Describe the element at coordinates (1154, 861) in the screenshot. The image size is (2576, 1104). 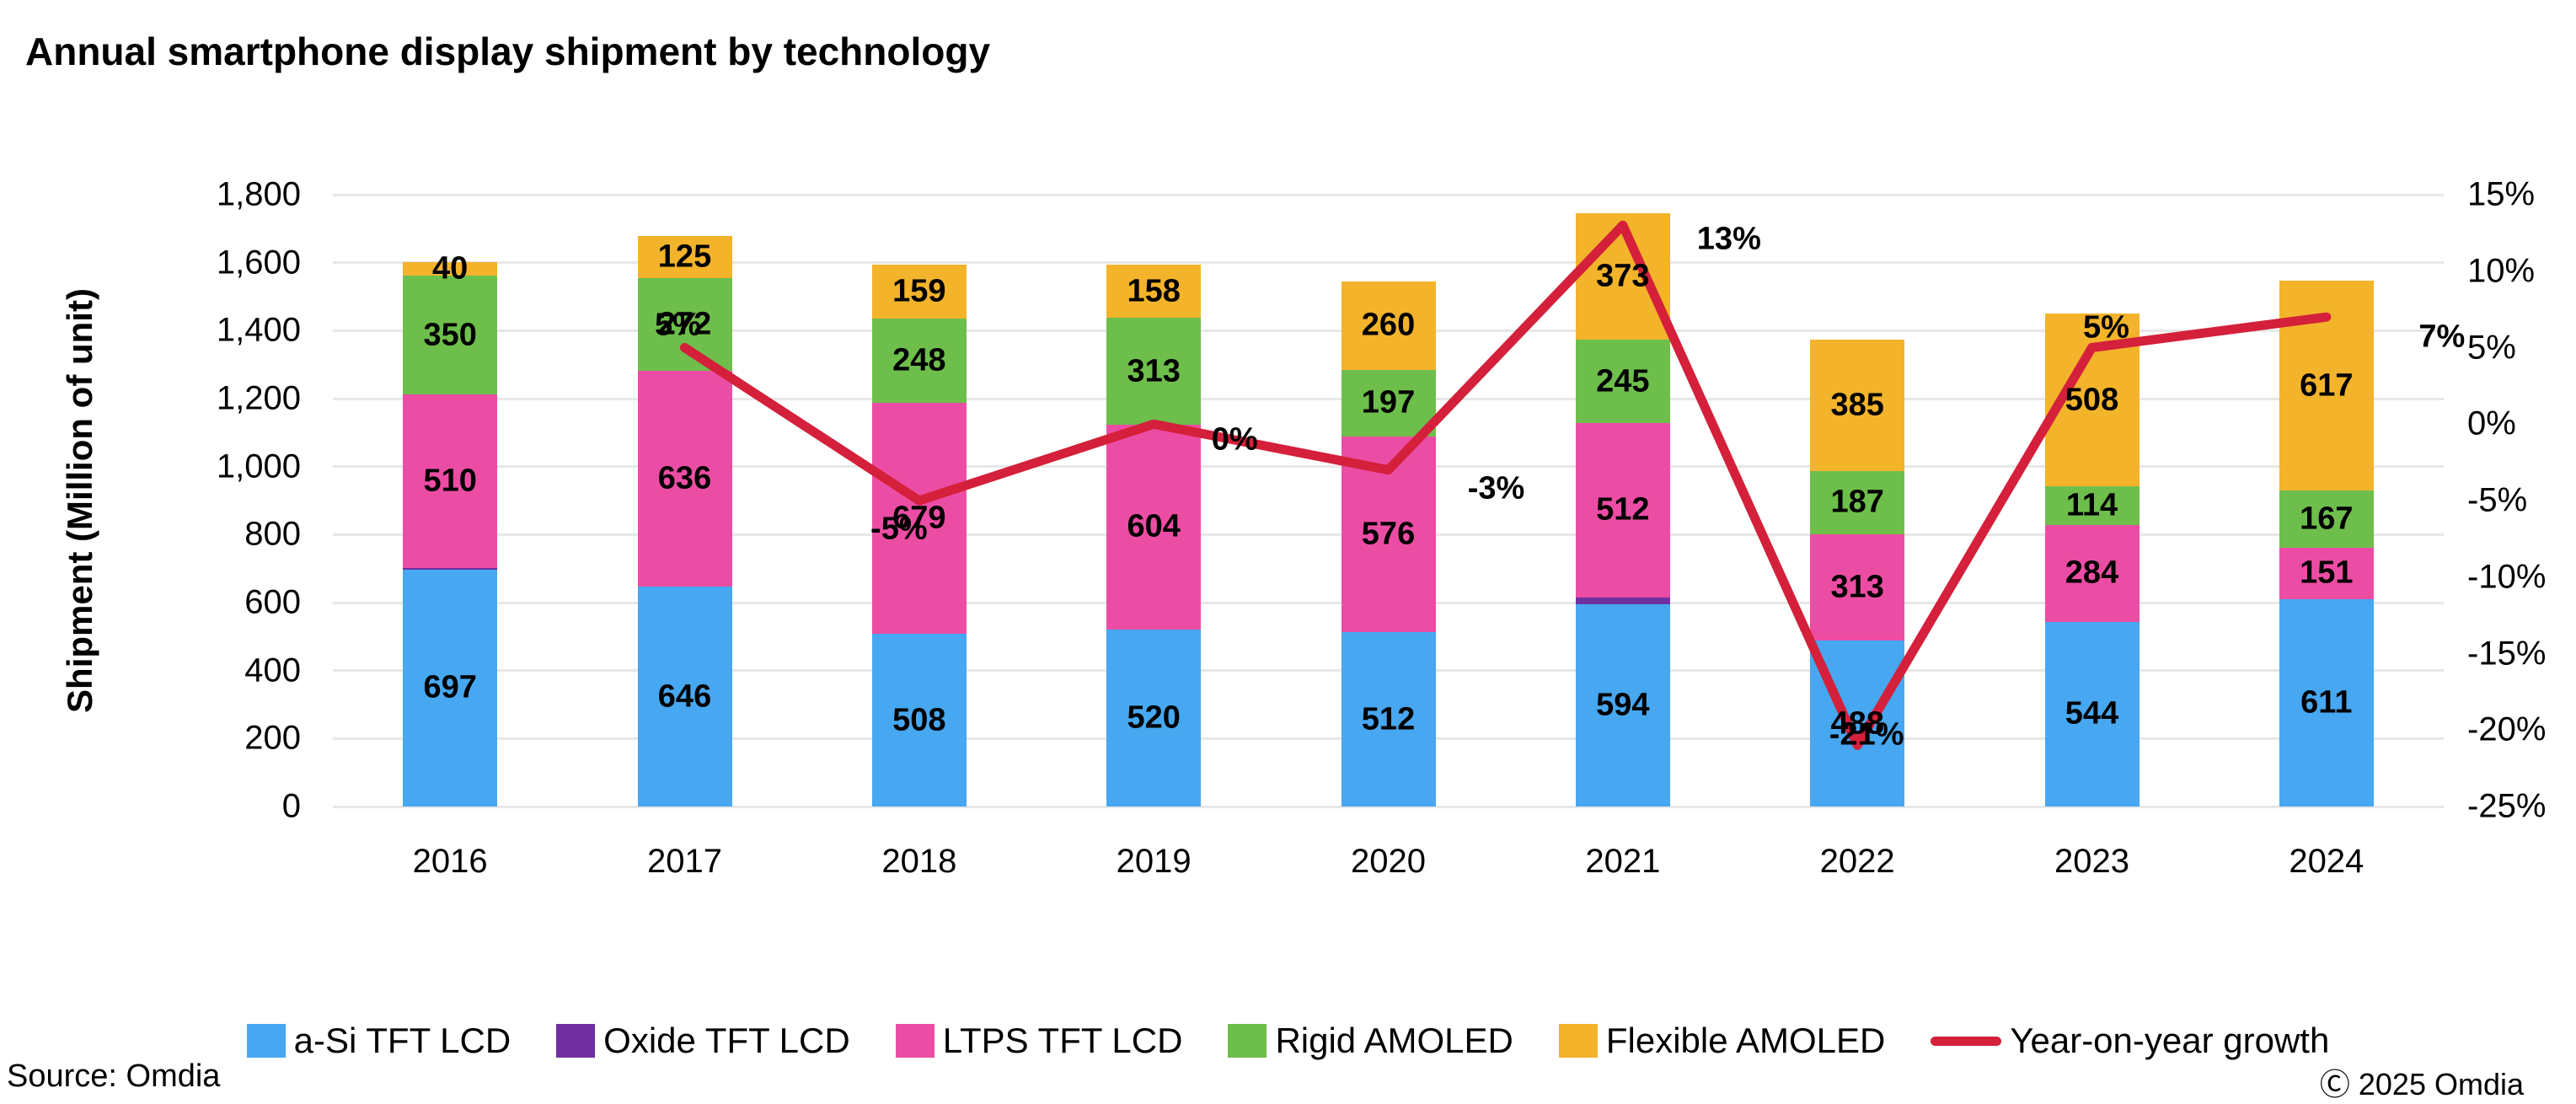
I see `x-axis-tick-label: 2019` at that location.